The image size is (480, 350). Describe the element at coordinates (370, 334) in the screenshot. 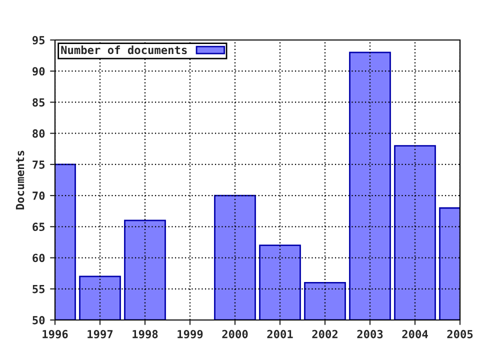

I see `x-tick-label: 2003` at that location.